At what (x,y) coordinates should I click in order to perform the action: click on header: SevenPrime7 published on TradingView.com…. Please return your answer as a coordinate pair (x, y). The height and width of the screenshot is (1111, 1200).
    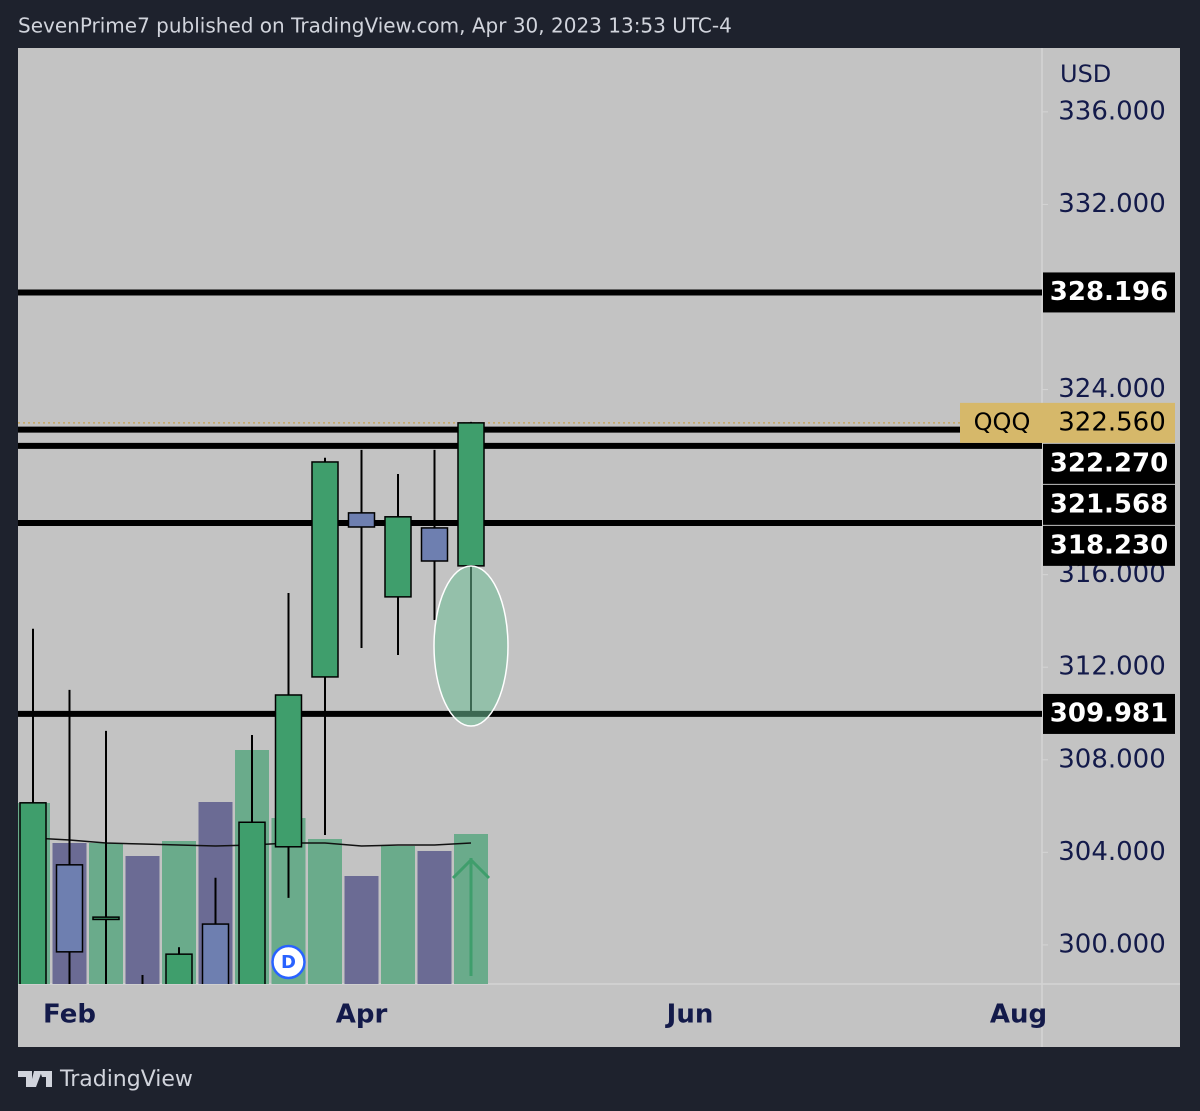
    Looking at the image, I should click on (375, 26).